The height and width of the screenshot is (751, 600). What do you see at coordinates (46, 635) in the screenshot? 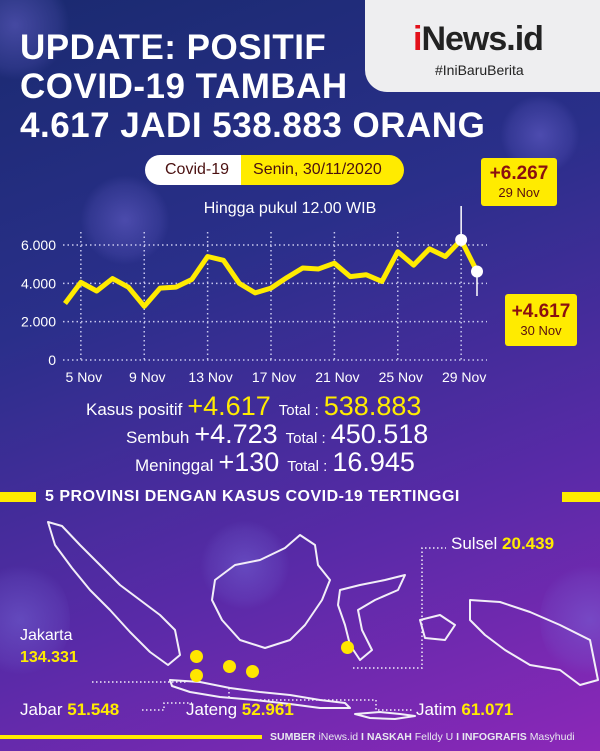
I see `province-name: Jakarta` at bounding box center [46, 635].